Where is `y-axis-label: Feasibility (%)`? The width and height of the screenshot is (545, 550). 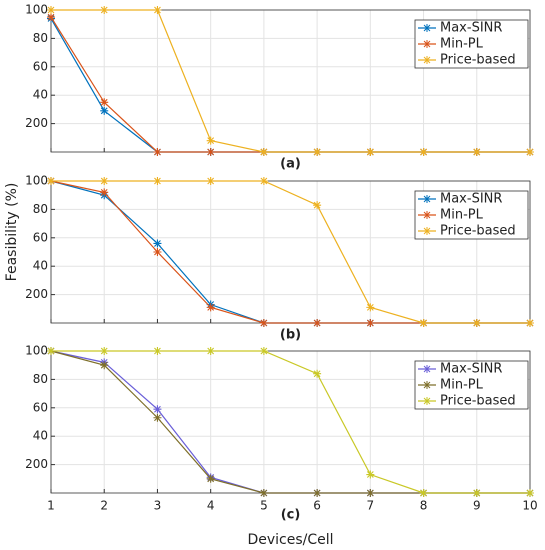
y-axis-label: Feasibility (%) is located at coordinates (12, 232).